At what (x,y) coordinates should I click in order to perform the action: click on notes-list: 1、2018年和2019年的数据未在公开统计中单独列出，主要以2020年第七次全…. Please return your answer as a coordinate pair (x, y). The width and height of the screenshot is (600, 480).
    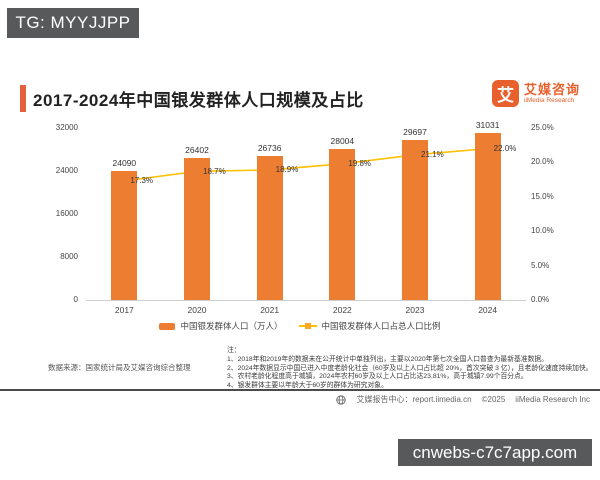
    Looking at the image, I should click on (410, 373).